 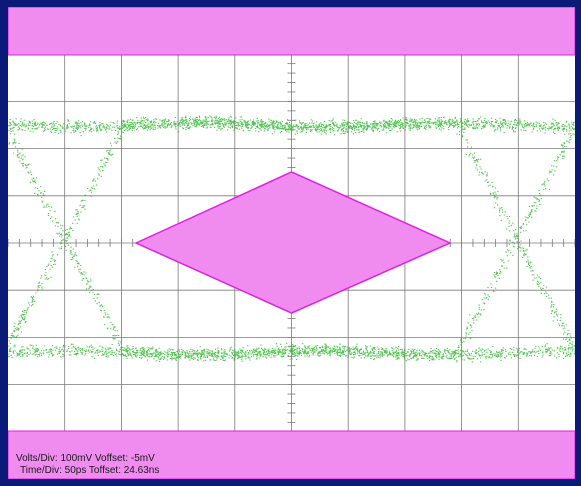 What do you see at coordinates (90, 470) in the screenshot?
I see `time-div-readout: Time/Div: 50ps Toffset: 24.63ns` at bounding box center [90, 470].